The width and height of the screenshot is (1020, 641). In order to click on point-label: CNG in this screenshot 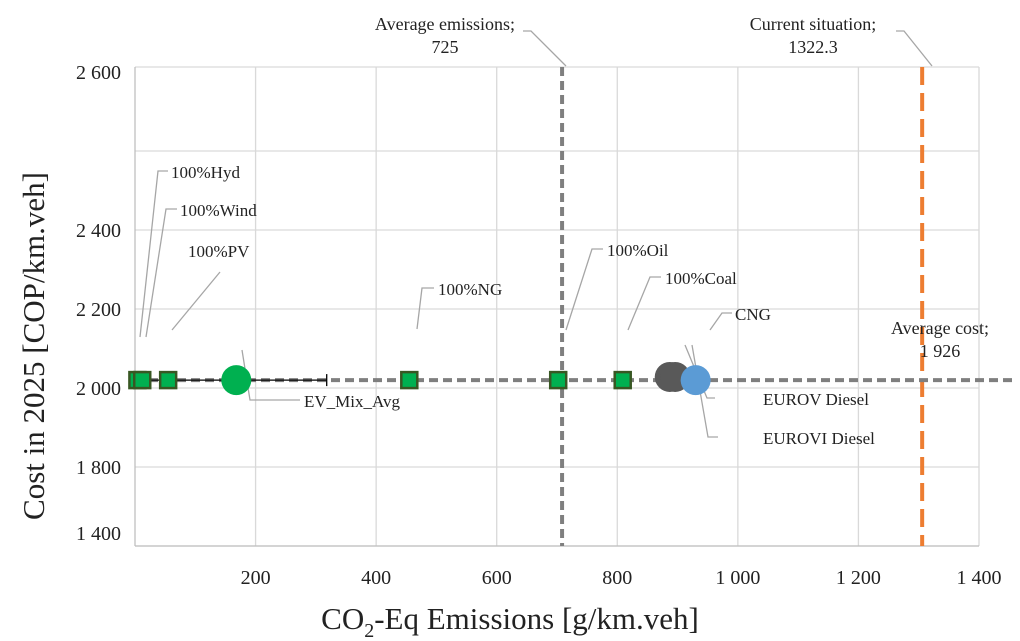, I will do `click(753, 314)`.